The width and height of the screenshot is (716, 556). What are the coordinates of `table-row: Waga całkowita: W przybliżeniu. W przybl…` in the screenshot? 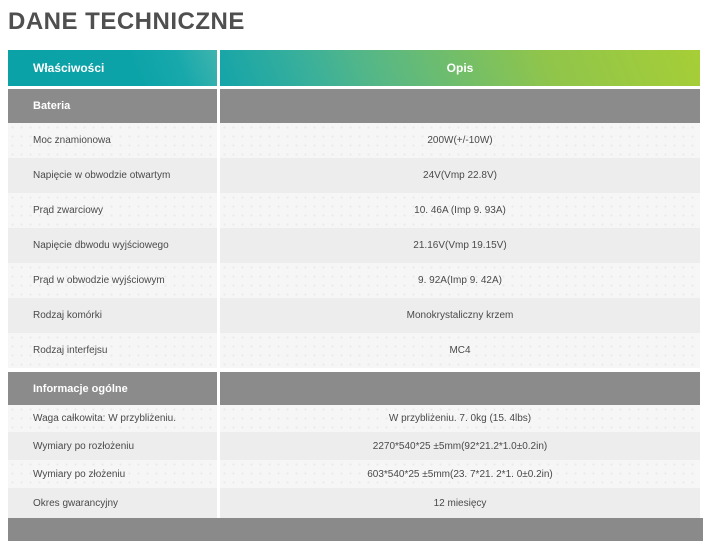 It's located at (355, 418).